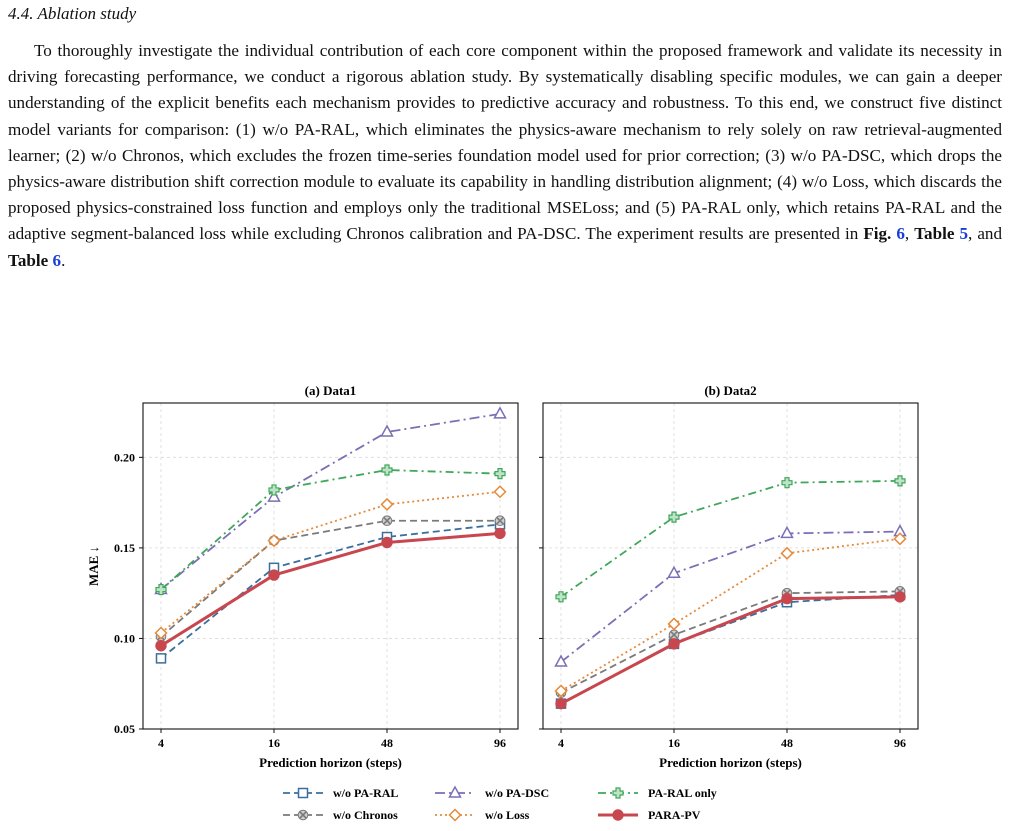  I want to click on legend-item-w-o-pa-ral: w/o PA-RAL, so click(340, 793).